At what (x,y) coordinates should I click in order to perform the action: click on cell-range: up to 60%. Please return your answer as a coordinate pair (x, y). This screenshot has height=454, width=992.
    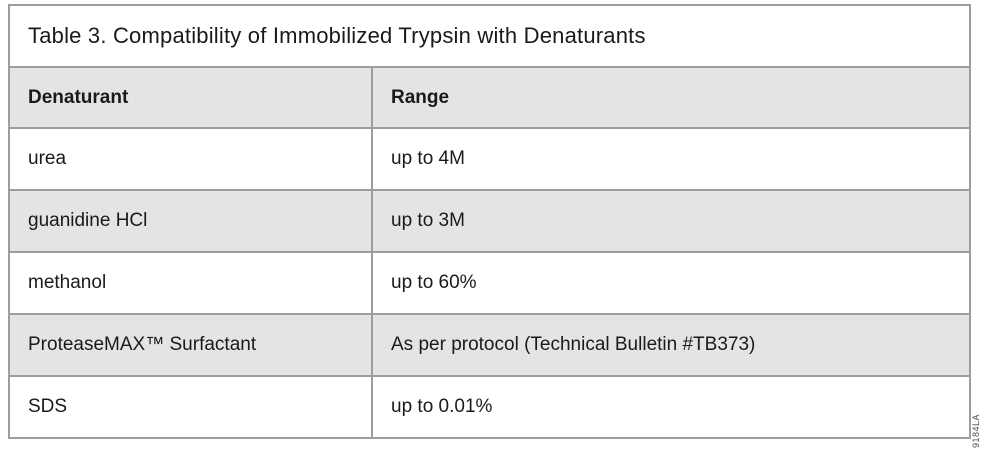
    Looking at the image, I should click on (671, 283).